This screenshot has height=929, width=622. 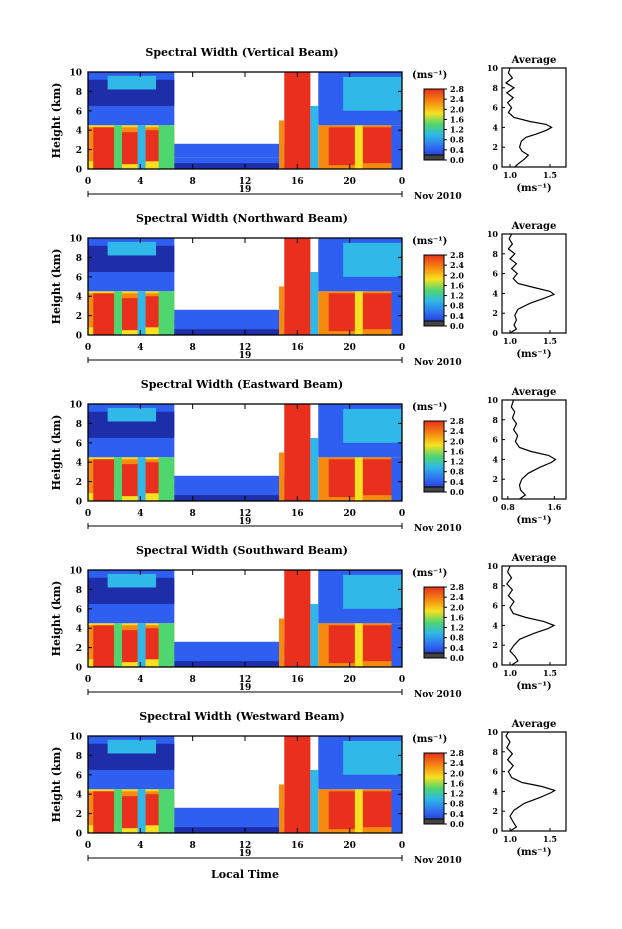 I want to click on colorbar-tick-label: 0.8, so click(x=457, y=306).